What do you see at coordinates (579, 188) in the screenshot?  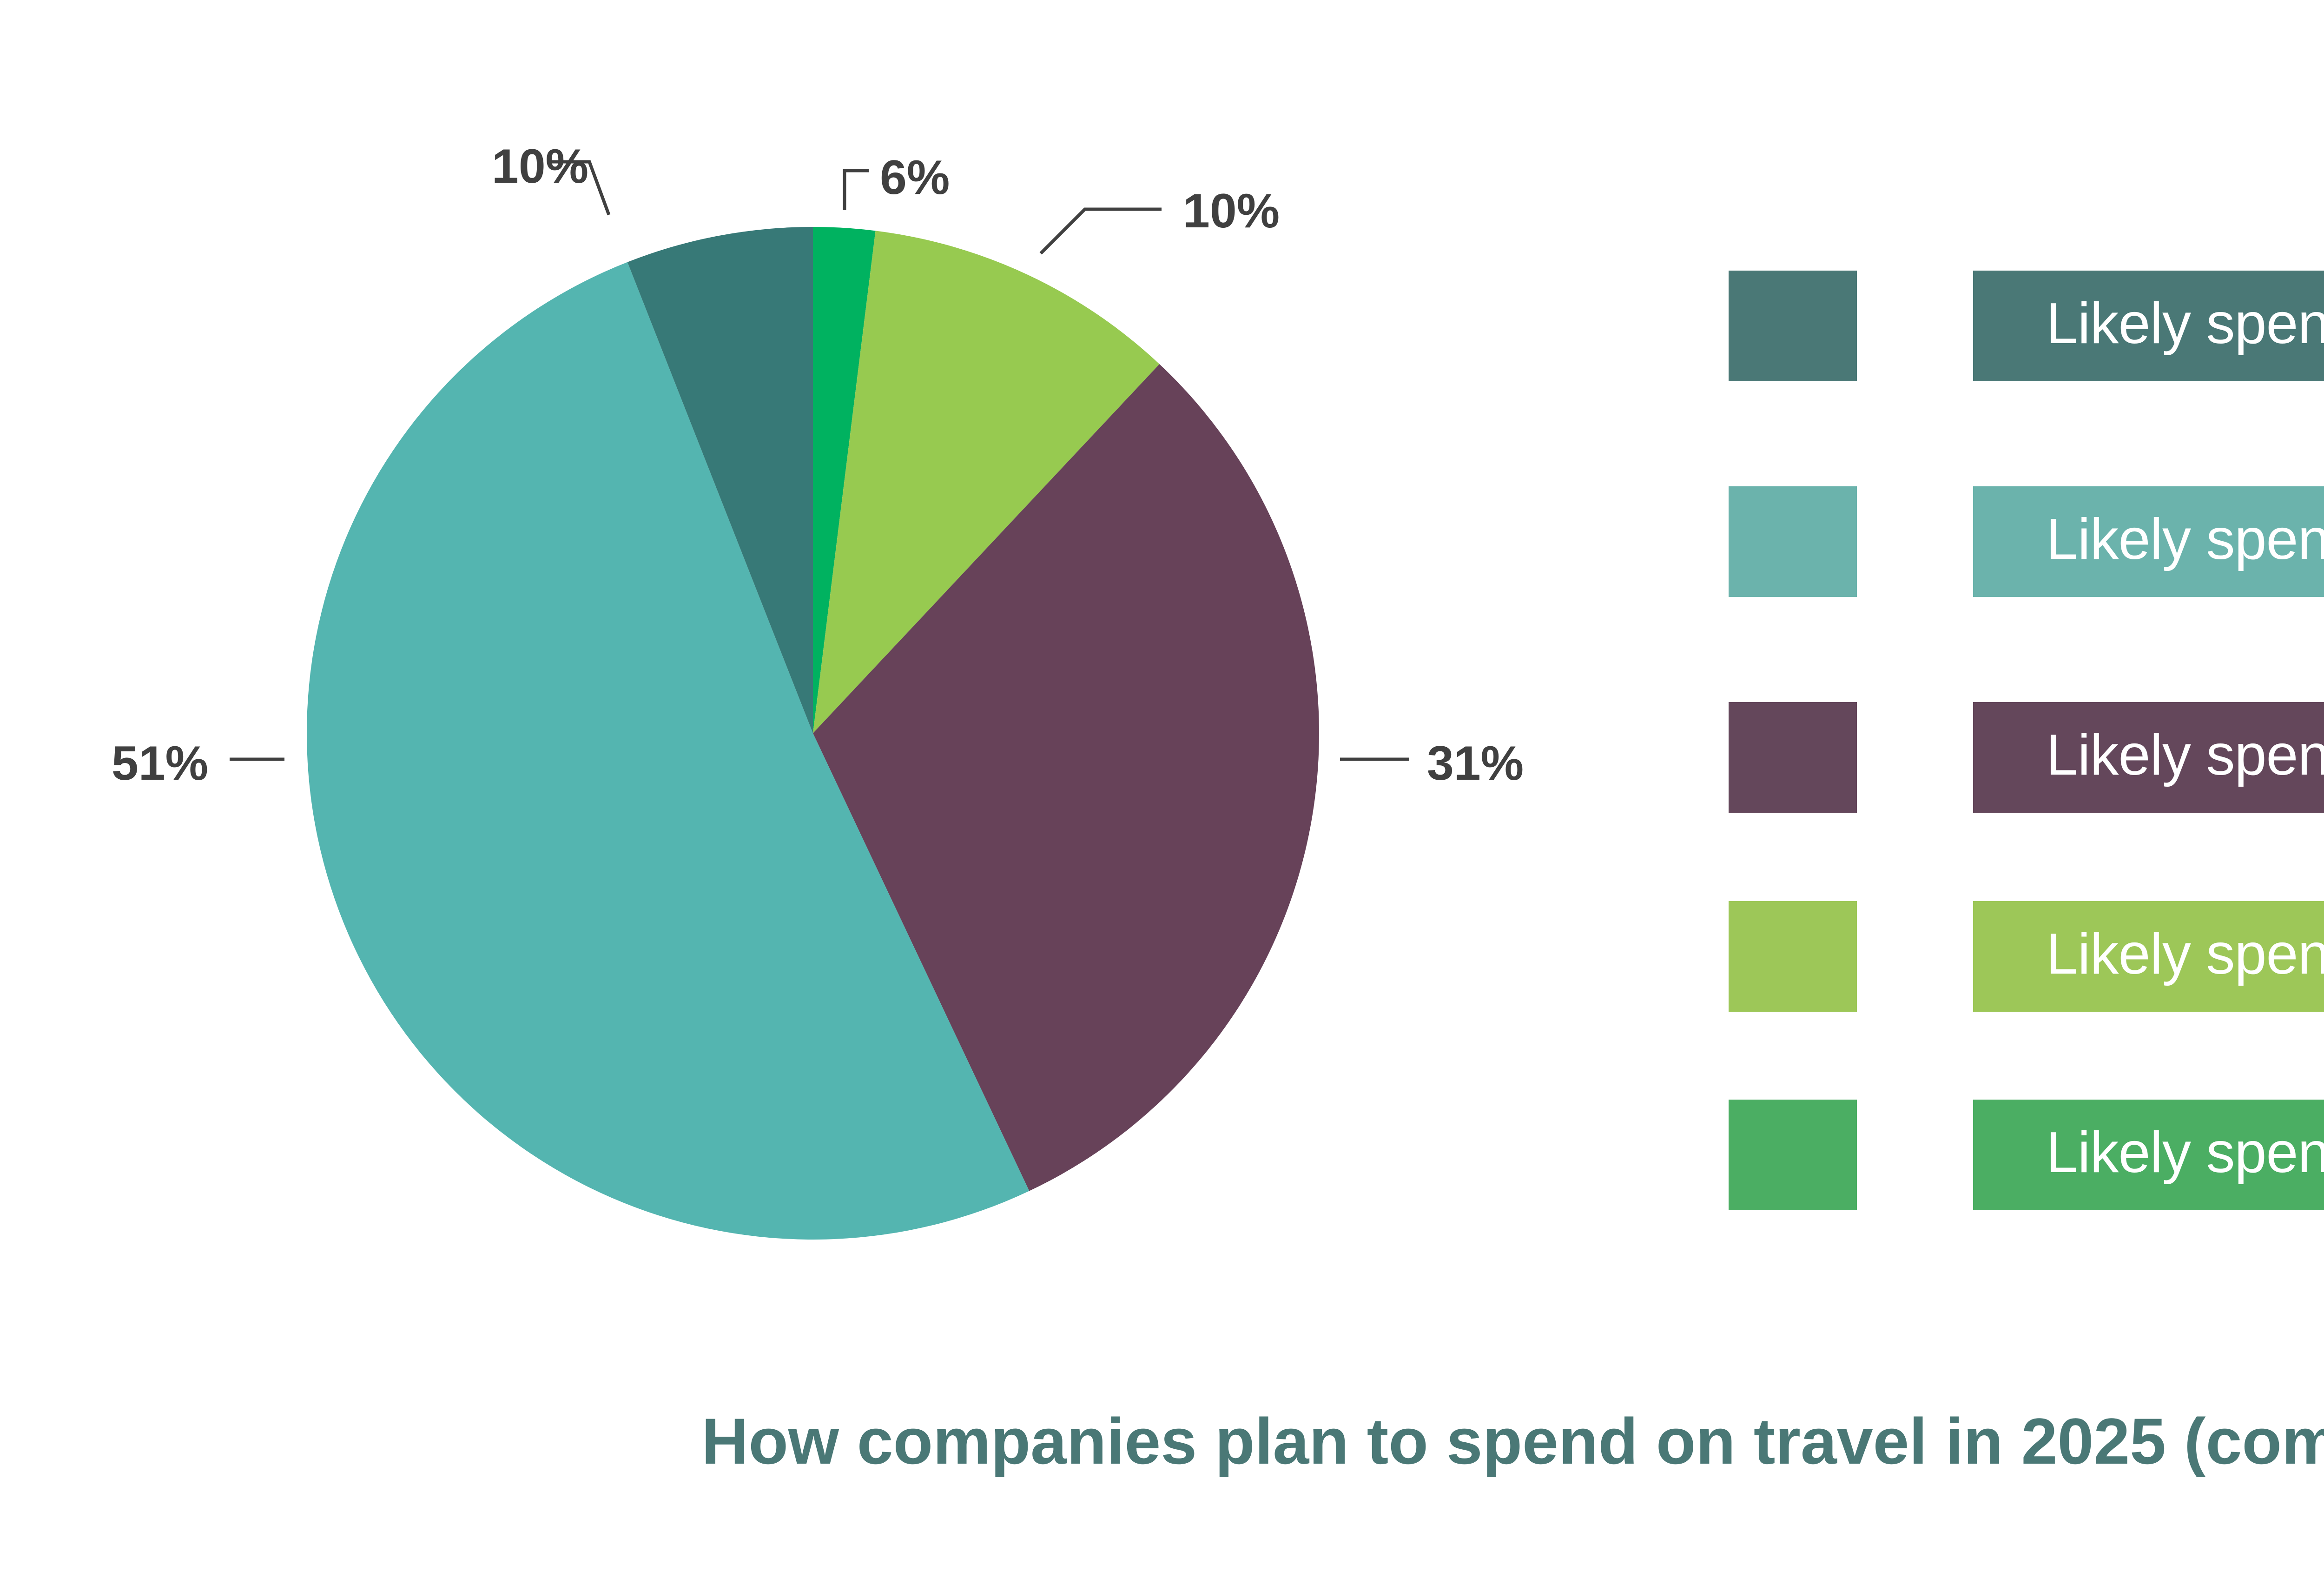 I see `leader-line-lot-more` at bounding box center [579, 188].